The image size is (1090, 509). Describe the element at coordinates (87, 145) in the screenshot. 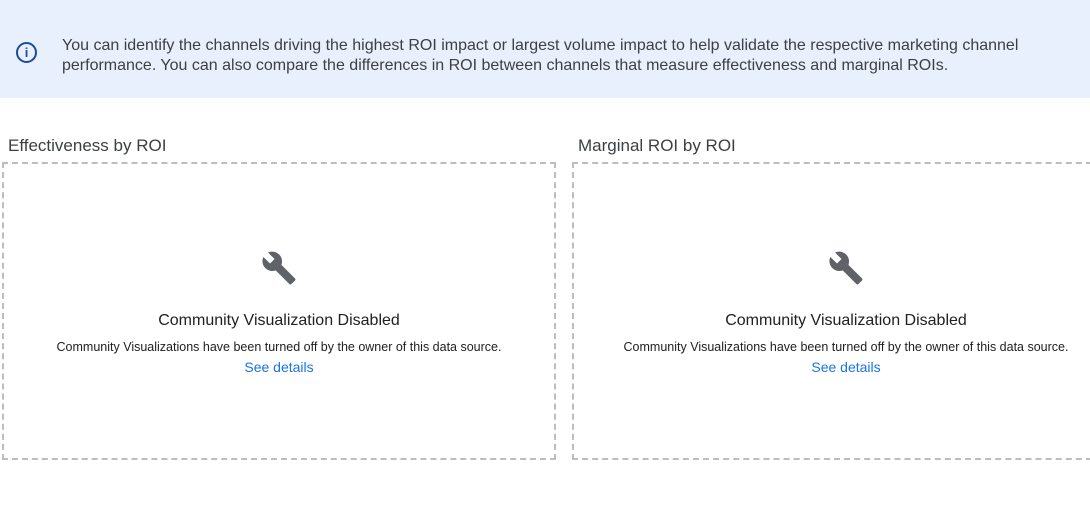

I see `chart-title-effectiveness: Effectiveness by ROI` at that location.